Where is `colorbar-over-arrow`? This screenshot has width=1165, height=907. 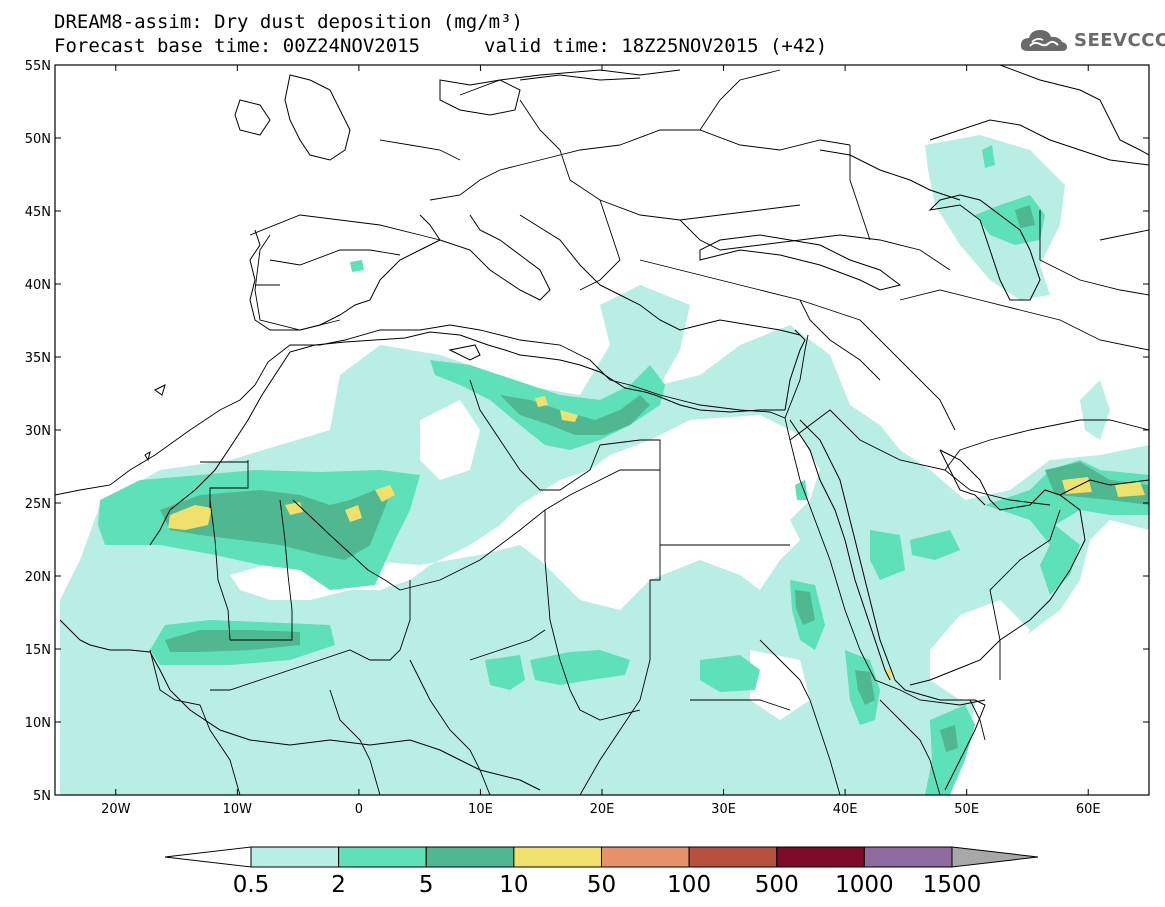
colorbar-over-arrow is located at coordinates (995, 857).